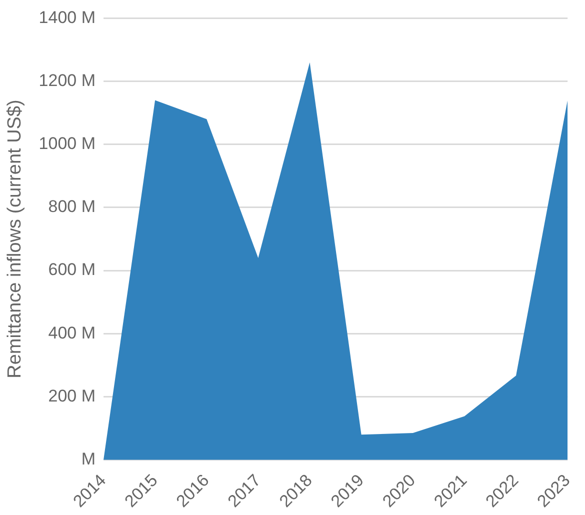 Image resolution: width=585 pixels, height=515 pixels. What do you see at coordinates (67, 17) in the screenshot?
I see `y-tick-label: 1400 M` at bounding box center [67, 17].